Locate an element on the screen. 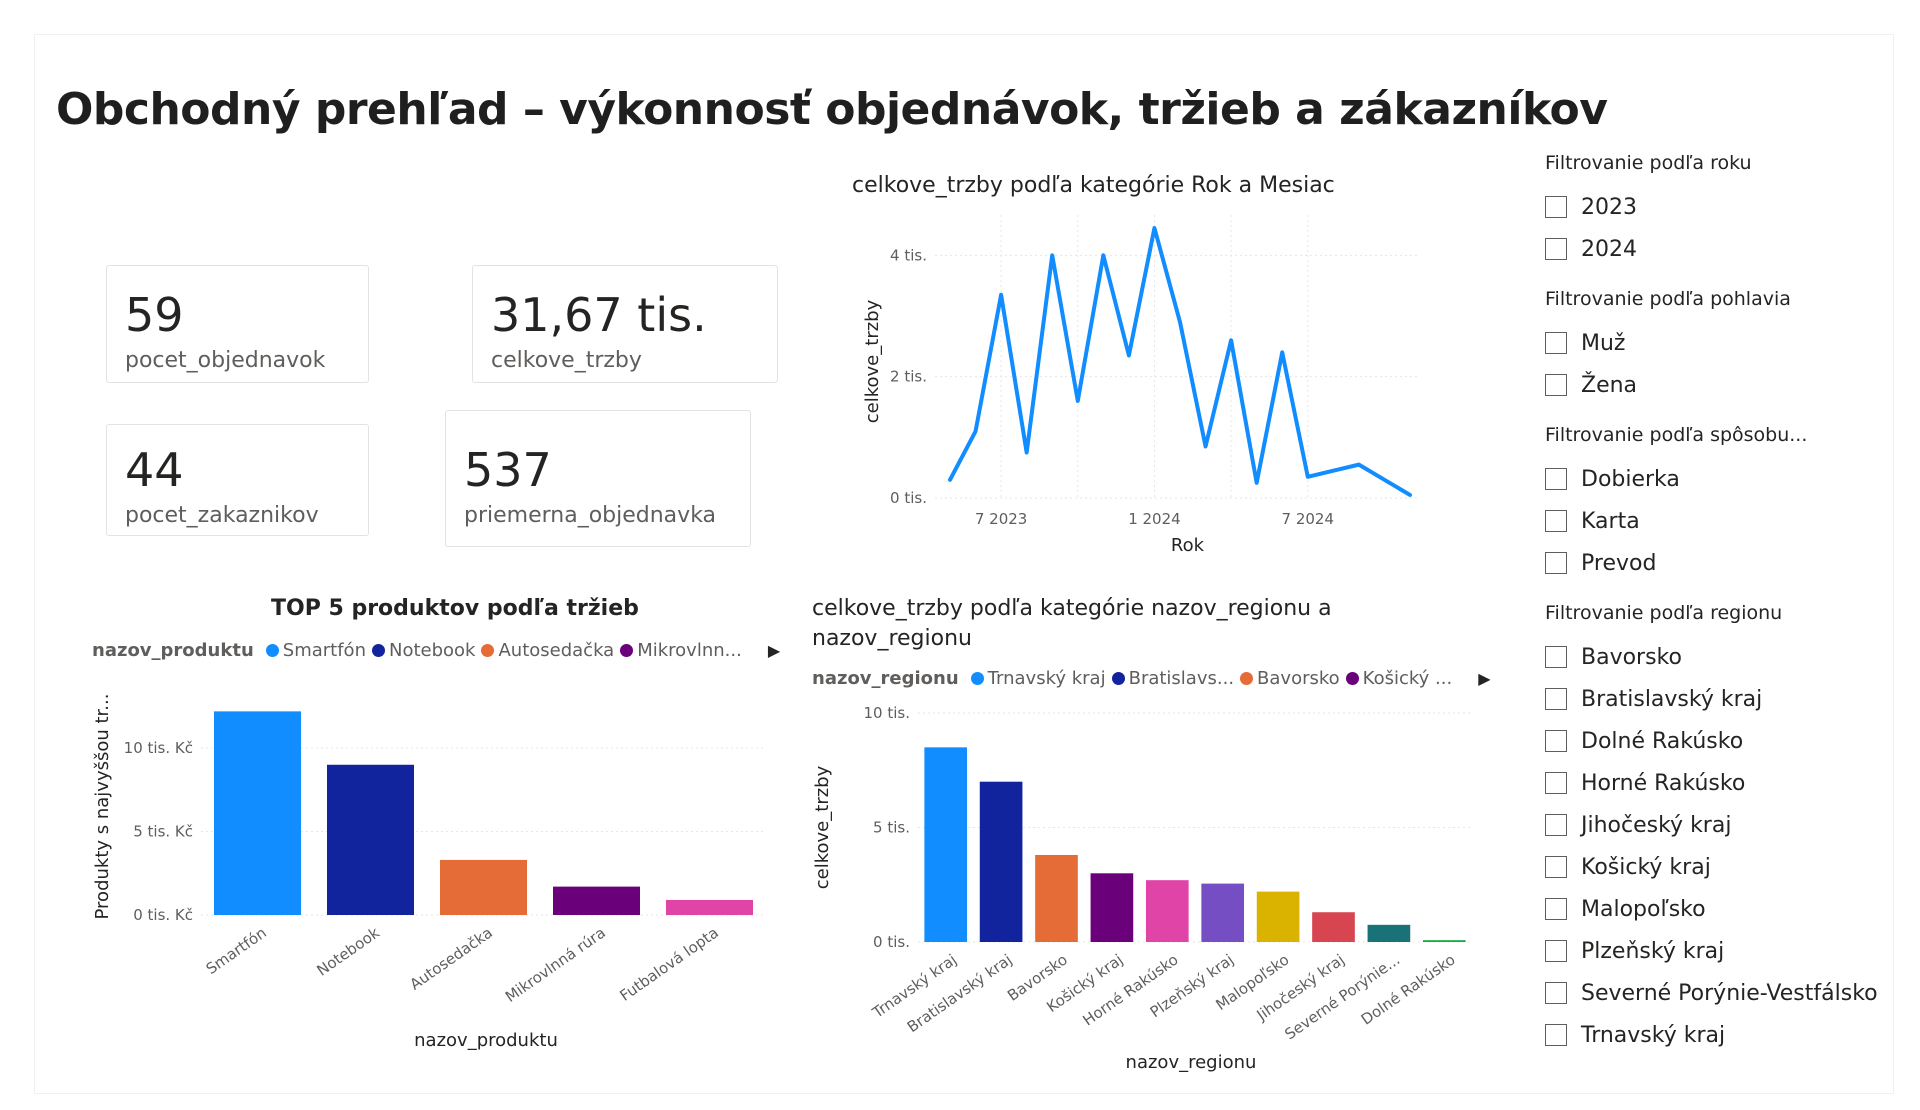 This screenshot has height=1110, width=1920. slicer-option: Bratislavský kraj is located at coordinates (1711, 699).